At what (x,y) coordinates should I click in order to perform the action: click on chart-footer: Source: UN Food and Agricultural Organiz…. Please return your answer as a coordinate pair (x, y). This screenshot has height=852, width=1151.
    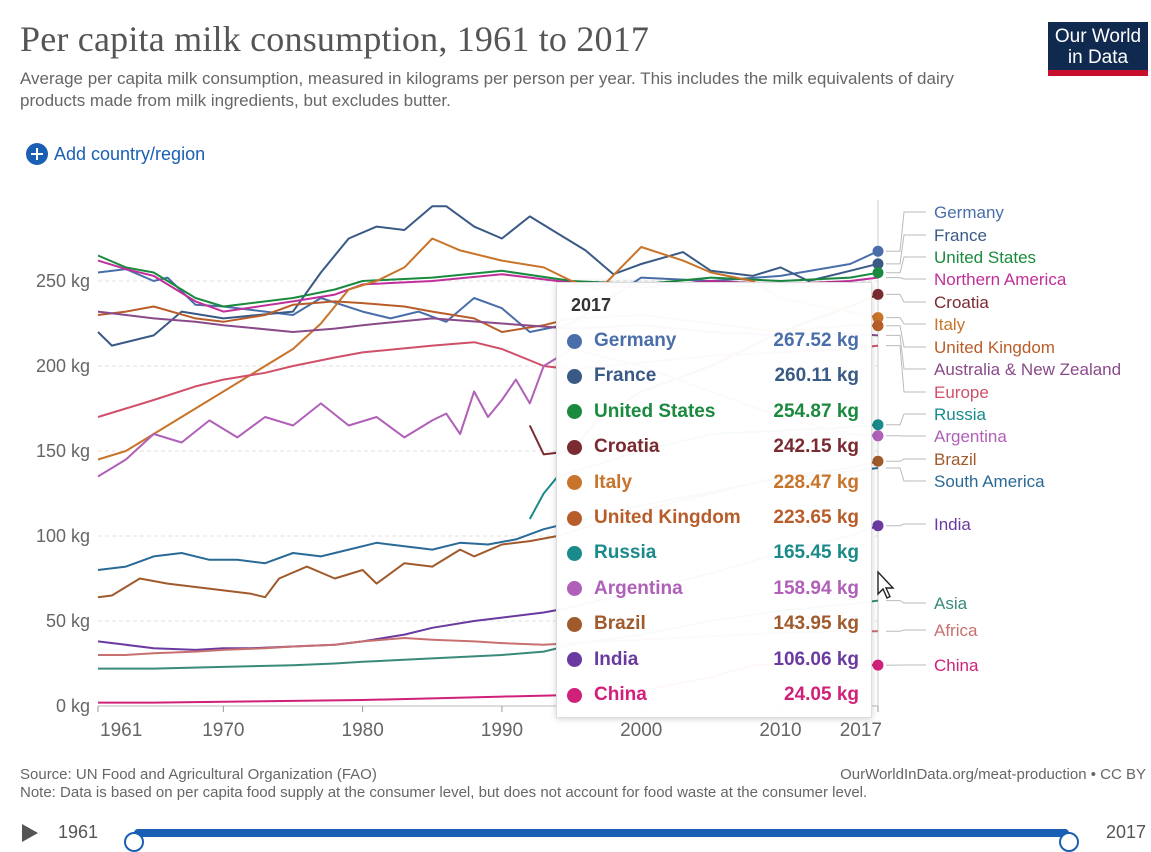
    Looking at the image, I should click on (583, 784).